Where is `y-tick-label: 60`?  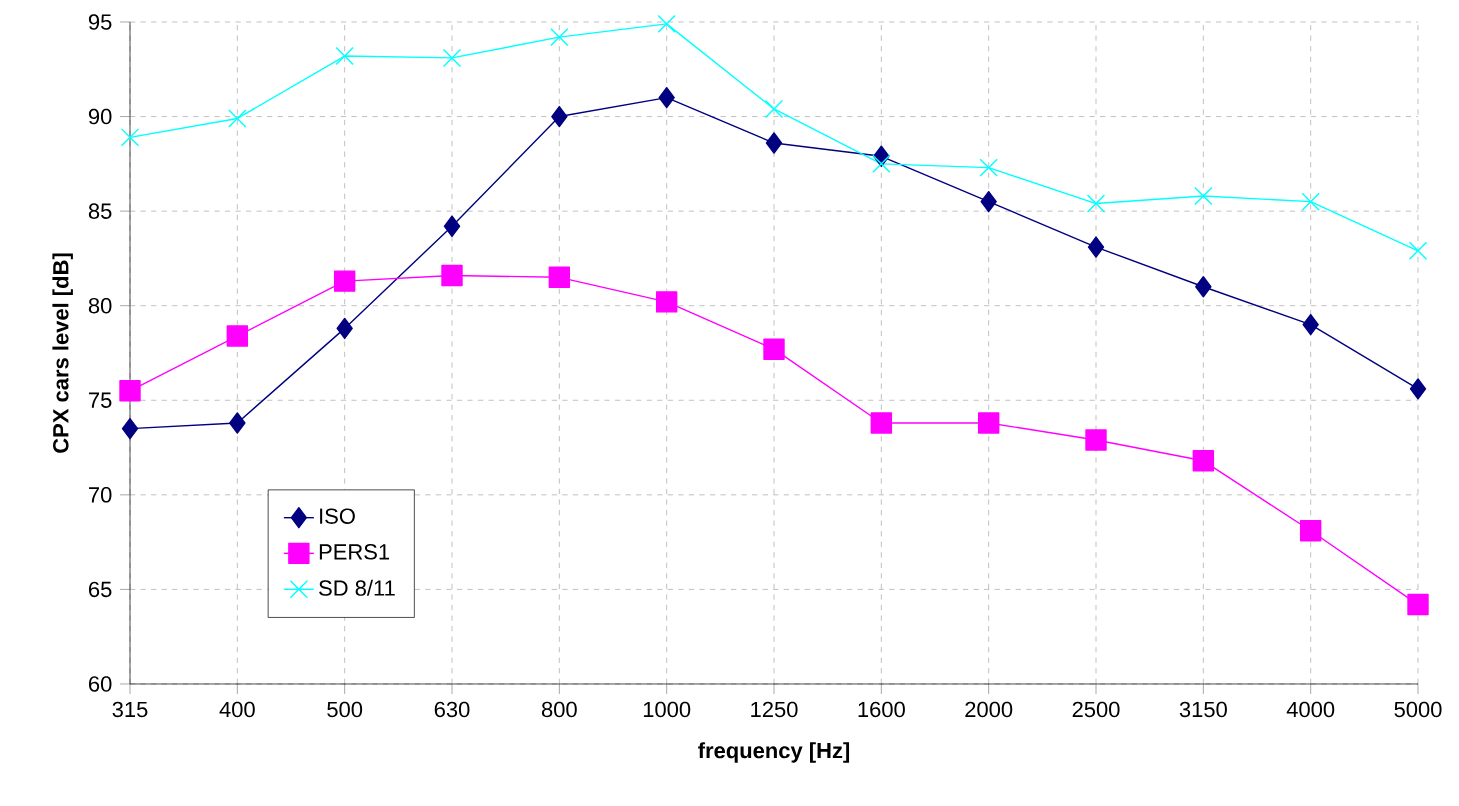 y-tick-label: 60 is located at coordinates (100, 684).